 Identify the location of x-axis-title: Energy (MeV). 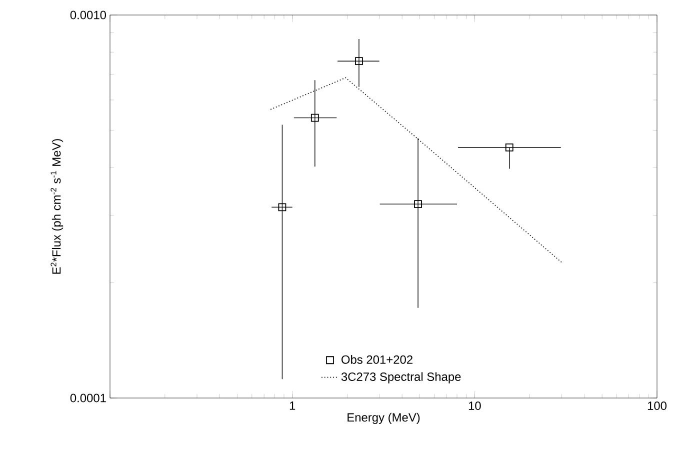
(384, 418).